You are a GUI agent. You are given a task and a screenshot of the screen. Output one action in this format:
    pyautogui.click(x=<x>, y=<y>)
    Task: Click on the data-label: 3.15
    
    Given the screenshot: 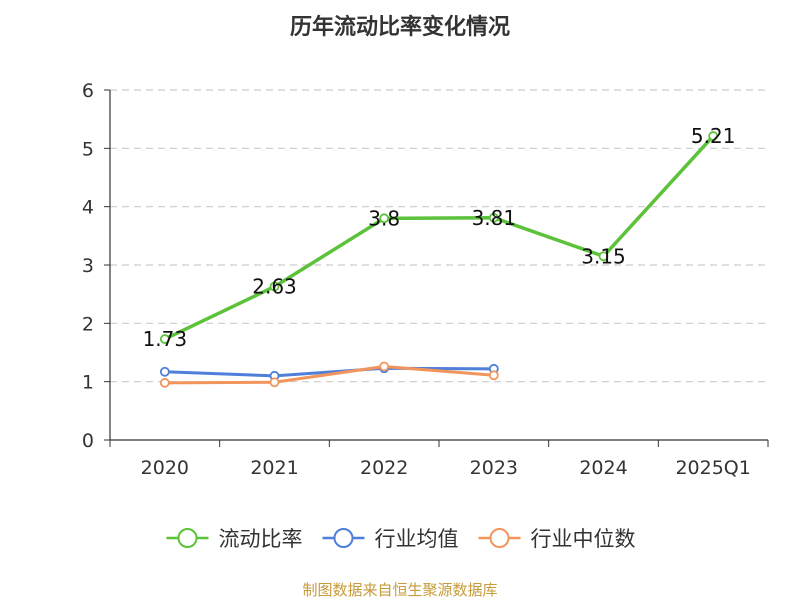 What is the action you would take?
    pyautogui.click(x=603, y=256)
    